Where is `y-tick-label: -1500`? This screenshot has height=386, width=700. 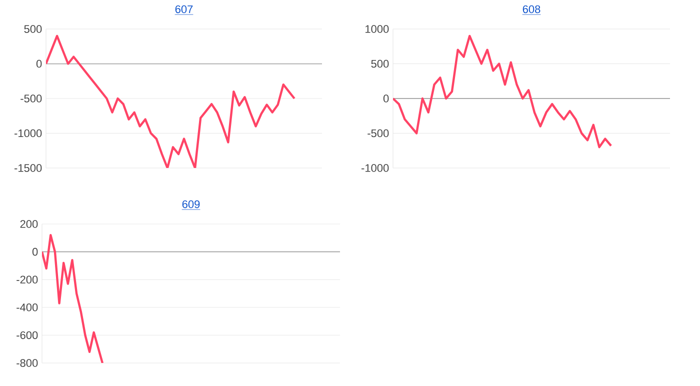
y-tick-label: -1500 is located at coordinates (28, 168).